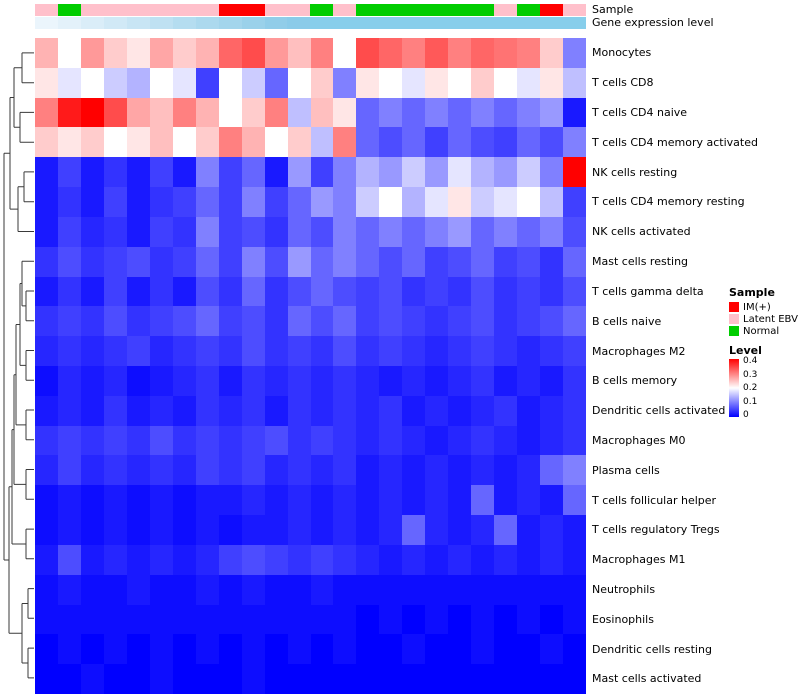 The width and height of the screenshot is (800, 700). I want to click on sample-annotation-label: Sample, so click(613, 9).